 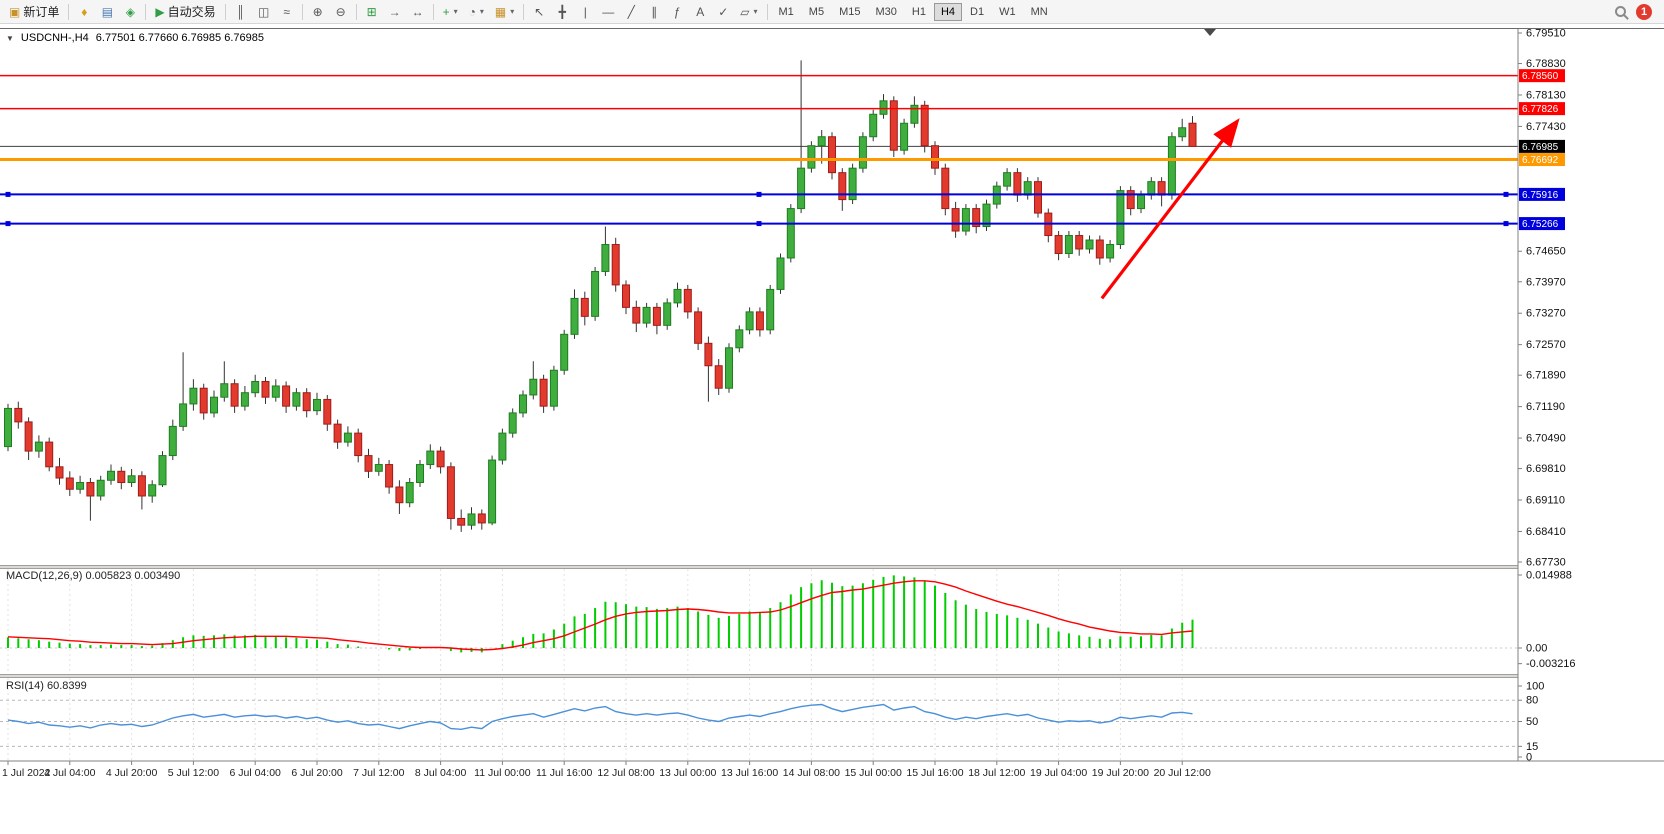 I want to click on horizontal-line-button: —, so click(x=608, y=12).